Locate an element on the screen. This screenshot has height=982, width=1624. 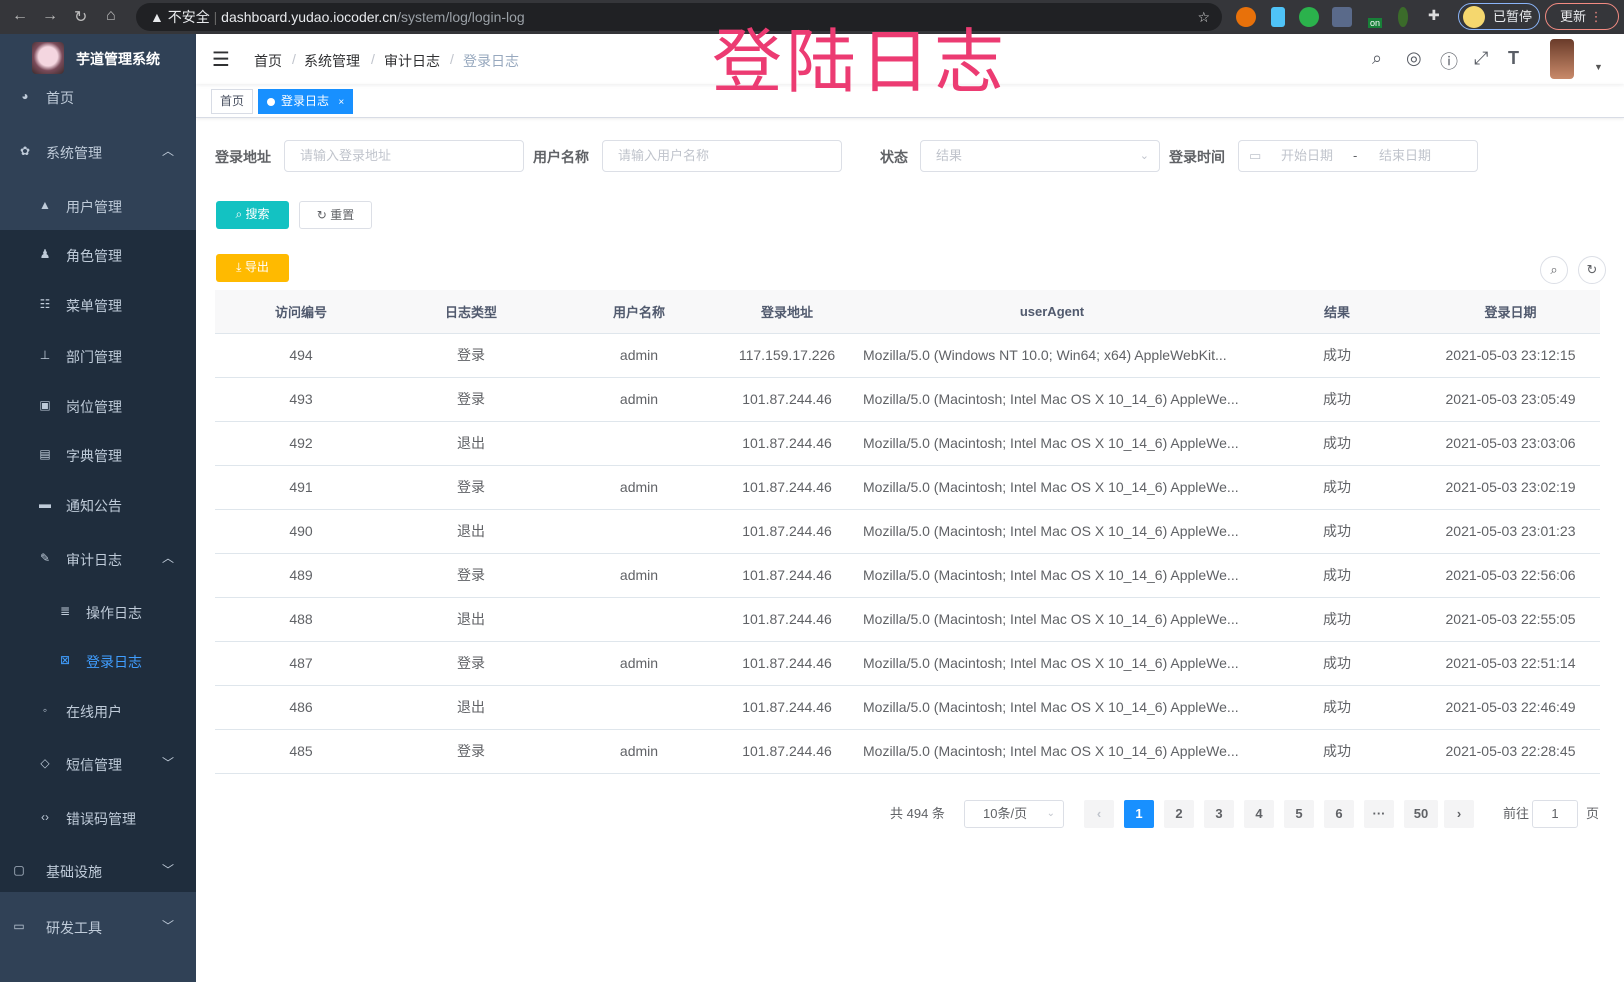
profile-avatar is located at coordinates (1474, 17).